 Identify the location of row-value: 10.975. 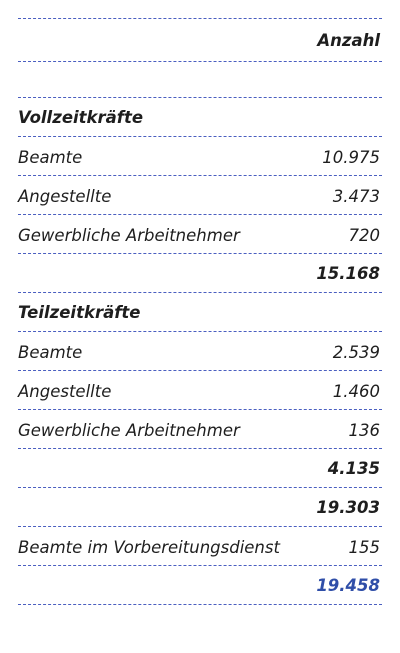
(351, 157).